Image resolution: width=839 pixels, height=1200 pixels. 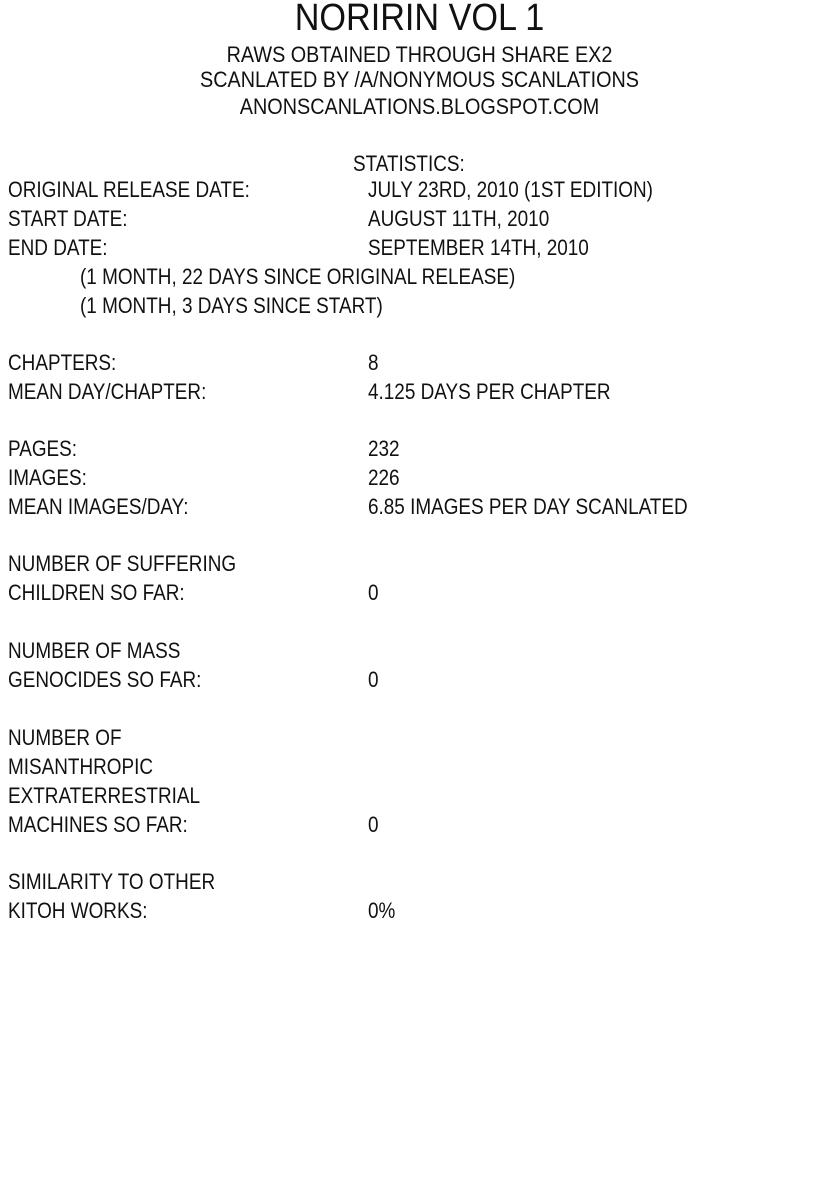 What do you see at coordinates (419, 106) in the screenshot?
I see `website-url: anonscanlations.blogspot.com` at bounding box center [419, 106].